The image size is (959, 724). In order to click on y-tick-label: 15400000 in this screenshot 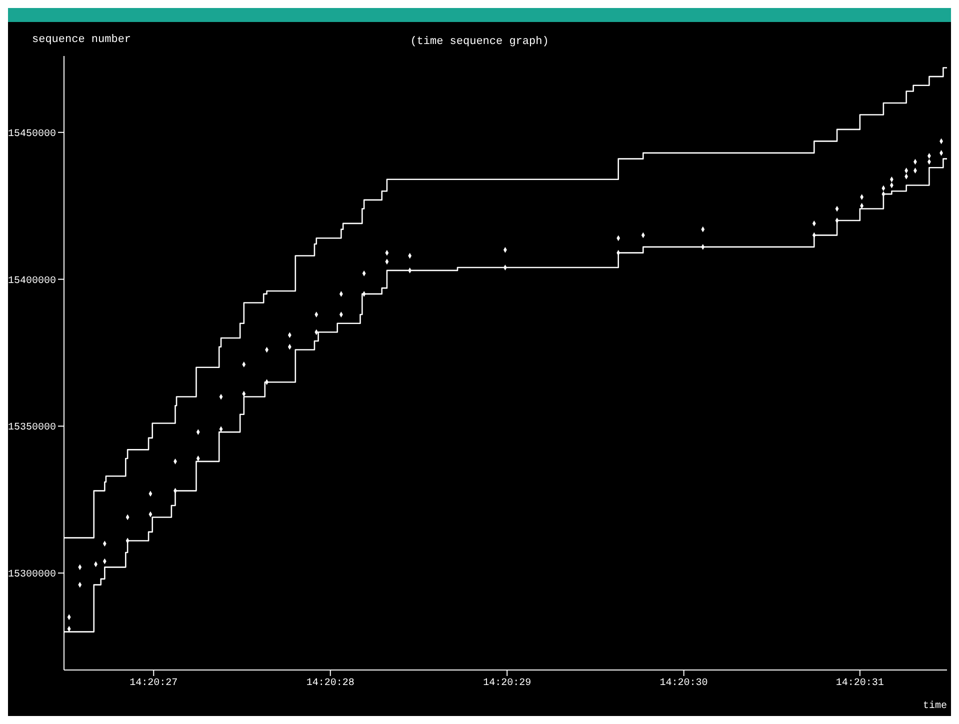, I will do `click(32, 281)`.